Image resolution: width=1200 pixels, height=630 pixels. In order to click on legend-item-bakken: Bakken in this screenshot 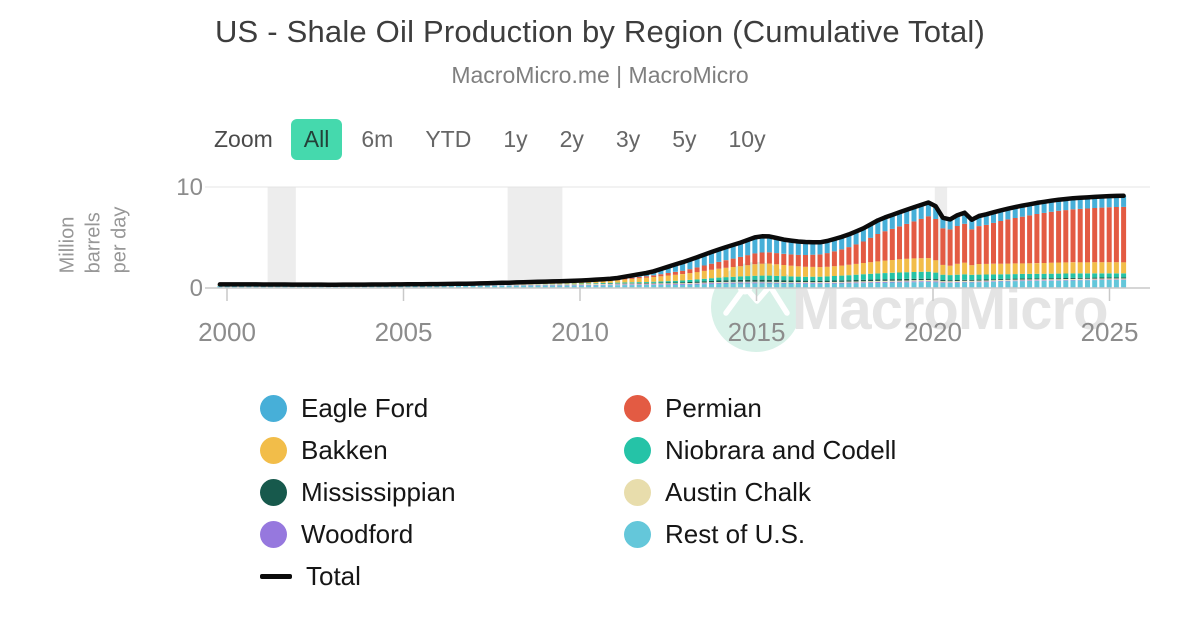, I will do `click(442, 450)`.